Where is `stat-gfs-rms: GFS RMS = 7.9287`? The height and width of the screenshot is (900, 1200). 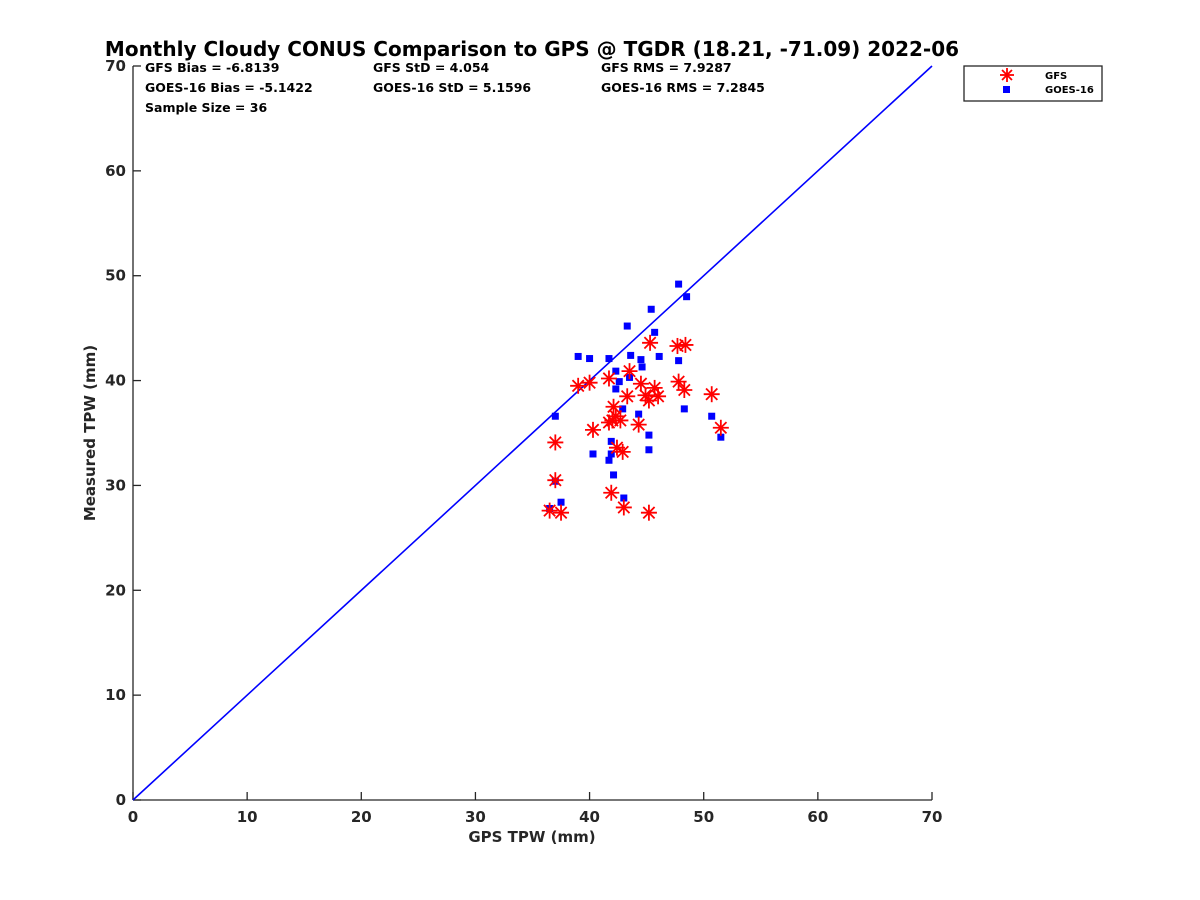
stat-gfs-rms: GFS RMS = 7.9287 is located at coordinates (666, 67).